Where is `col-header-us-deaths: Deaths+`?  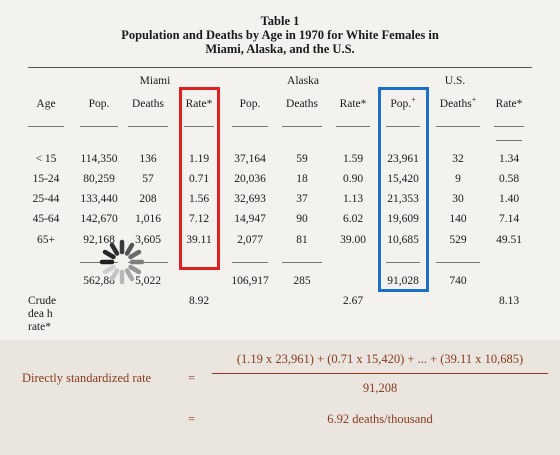 col-header-us-deaths: Deaths+ is located at coordinates (458, 102).